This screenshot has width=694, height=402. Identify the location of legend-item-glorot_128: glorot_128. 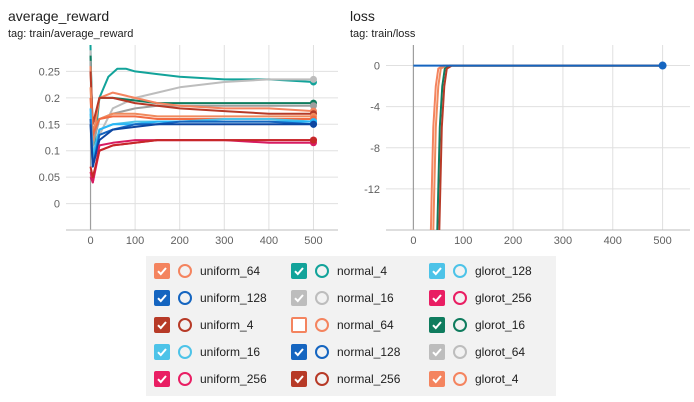
(480, 271).